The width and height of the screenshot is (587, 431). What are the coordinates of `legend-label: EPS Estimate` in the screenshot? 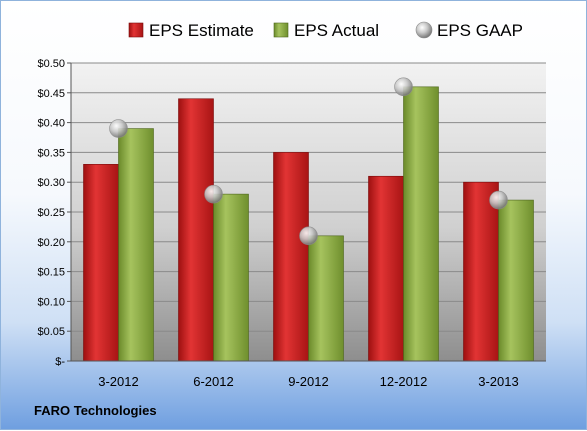 It's located at (201, 30).